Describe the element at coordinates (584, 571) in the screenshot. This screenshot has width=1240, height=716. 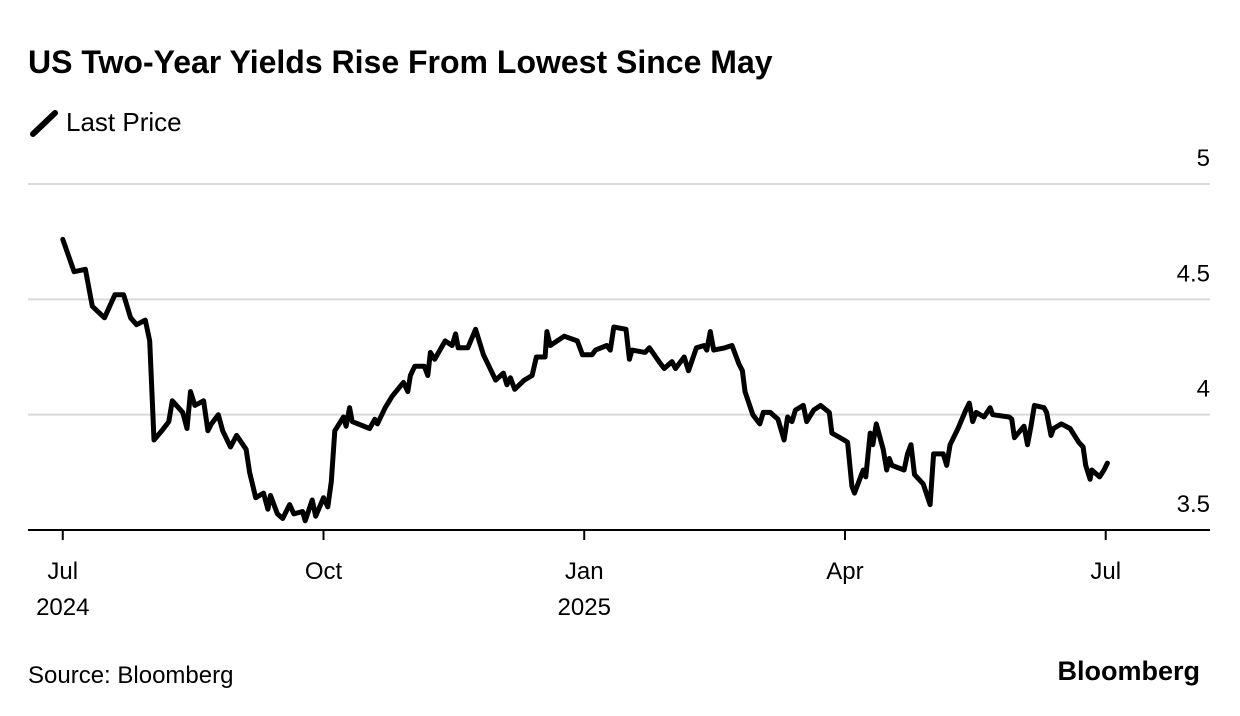
I see `x-tick-label: Jan` at that location.